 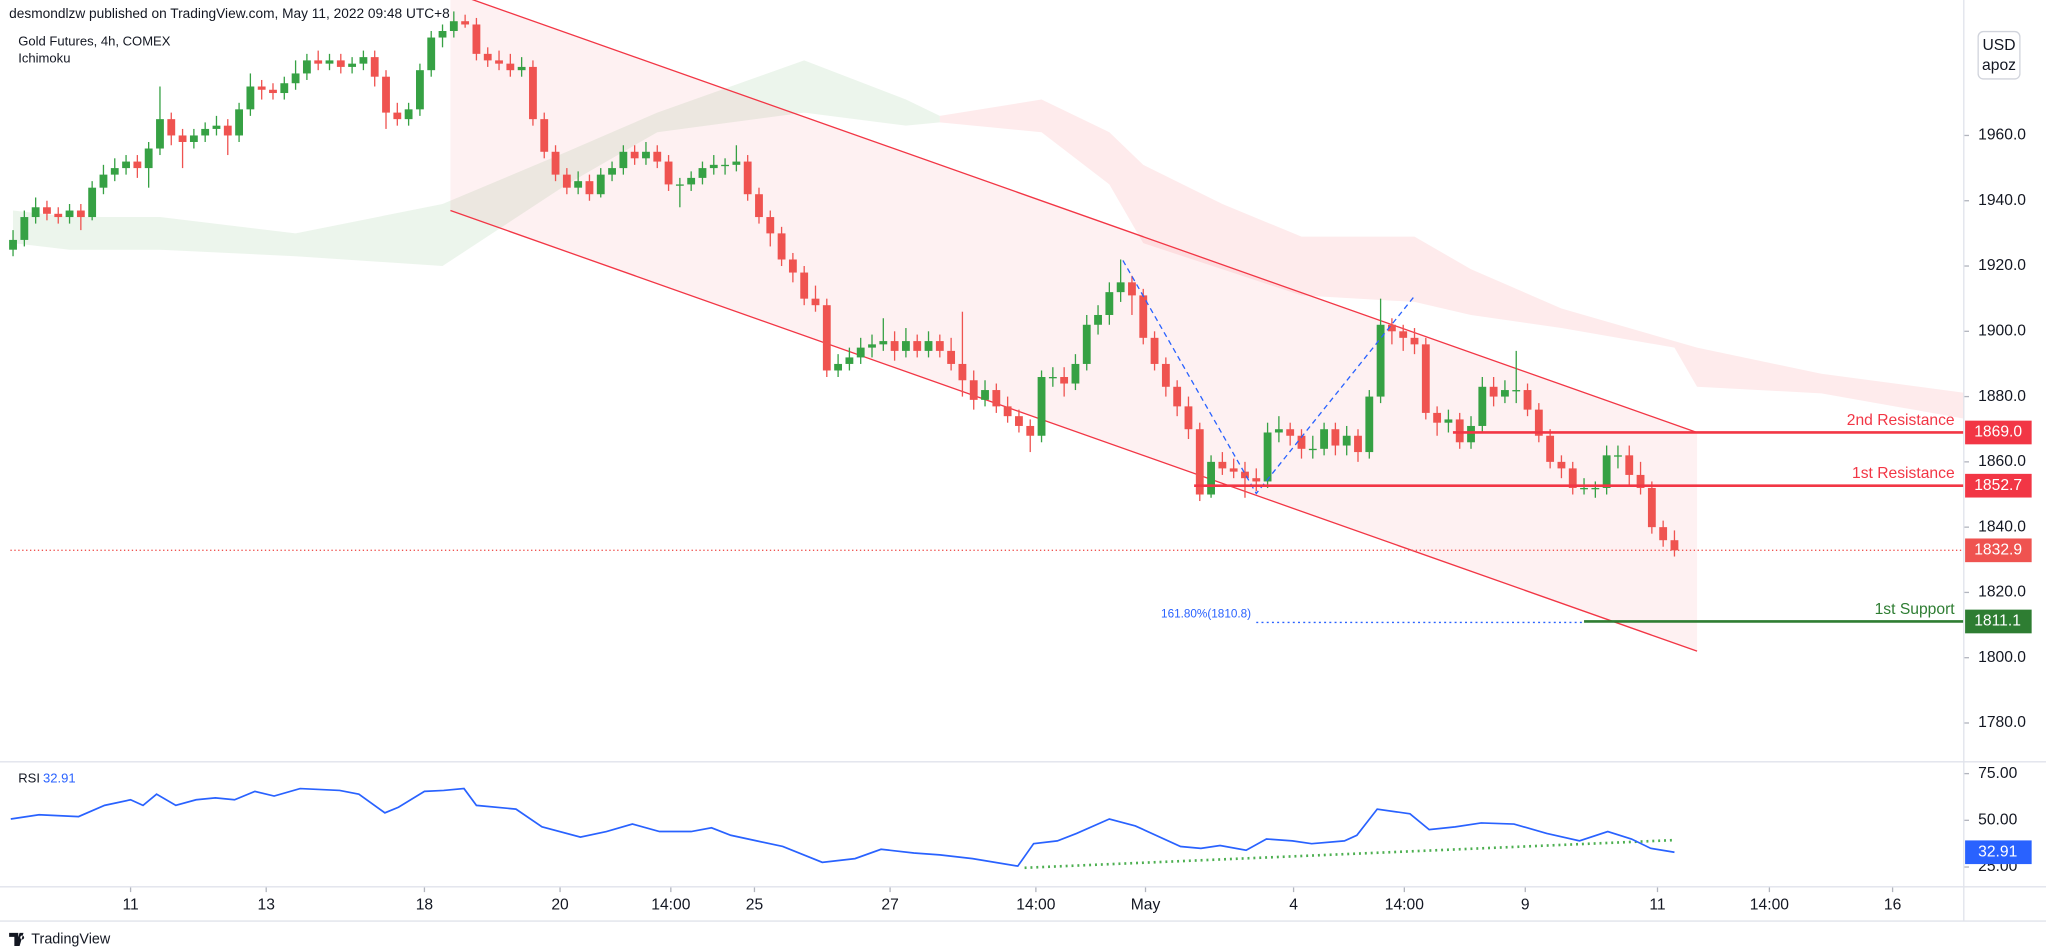 What do you see at coordinates (1999, 55) in the screenshot?
I see `currency-box` at bounding box center [1999, 55].